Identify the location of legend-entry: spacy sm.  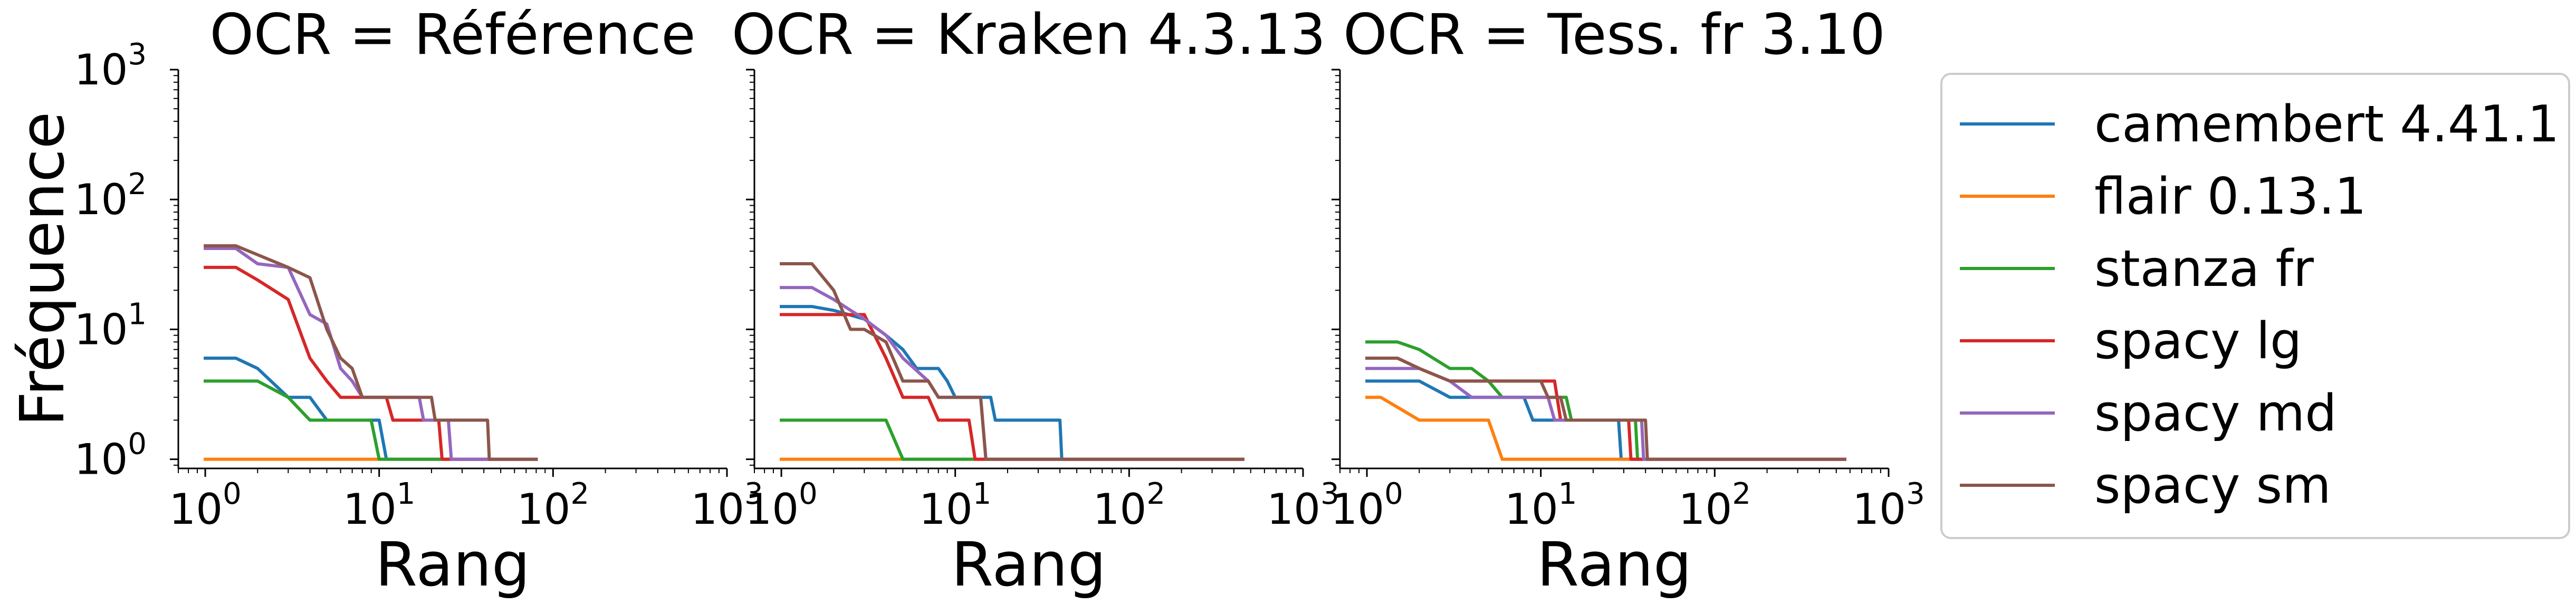
(2145, 486).